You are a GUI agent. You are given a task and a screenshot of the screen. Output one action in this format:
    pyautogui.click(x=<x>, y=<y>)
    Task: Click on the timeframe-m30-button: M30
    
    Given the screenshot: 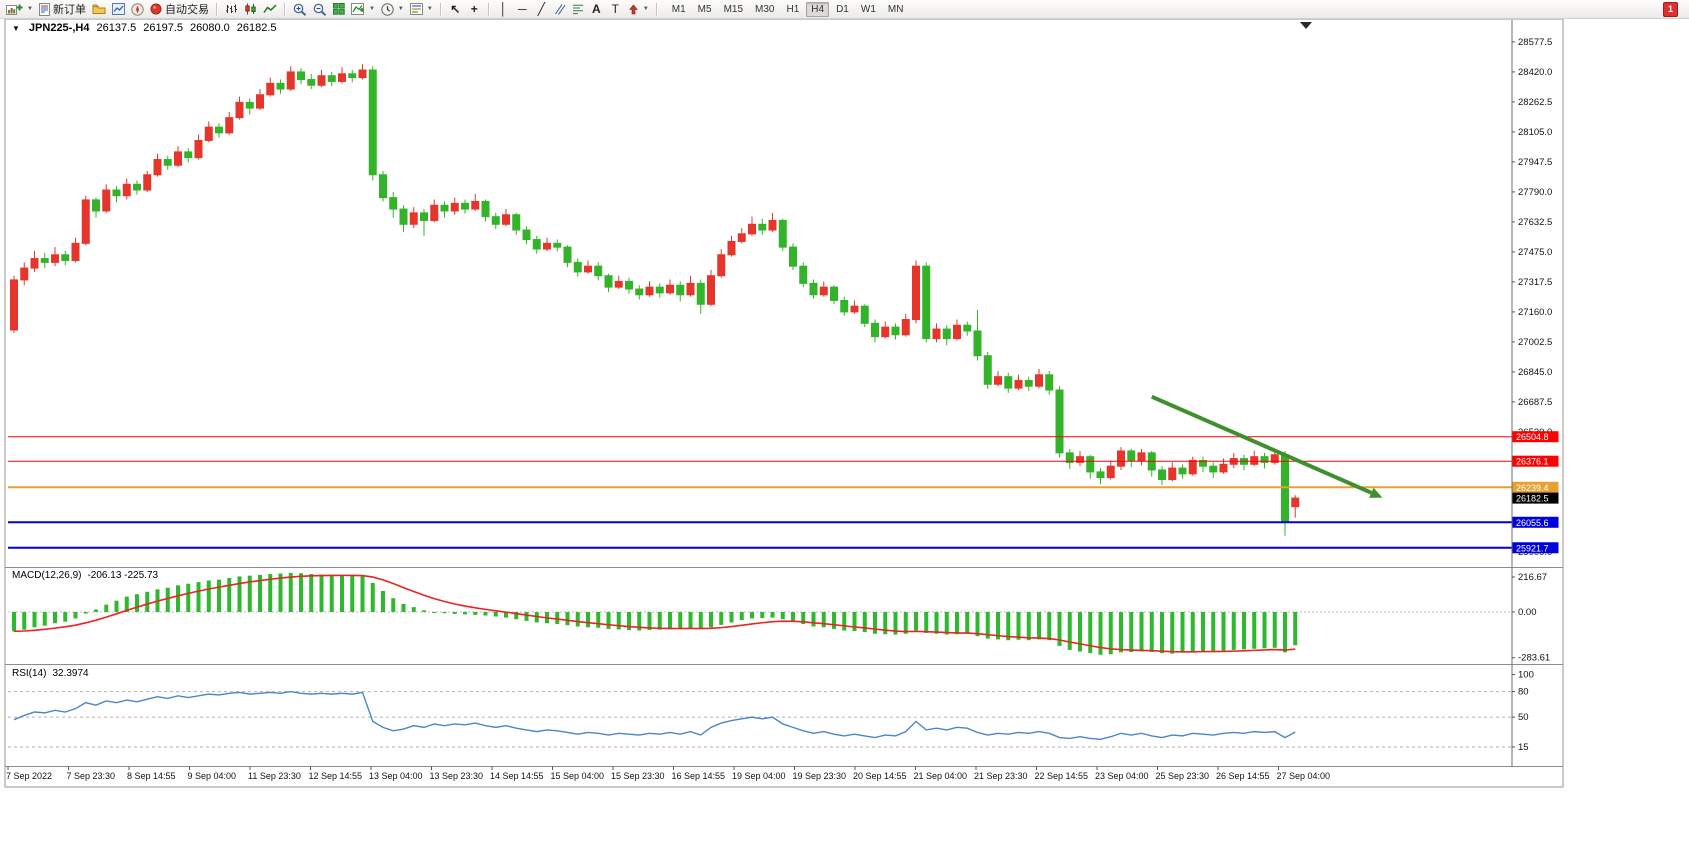 What is the action you would take?
    pyautogui.click(x=765, y=9)
    